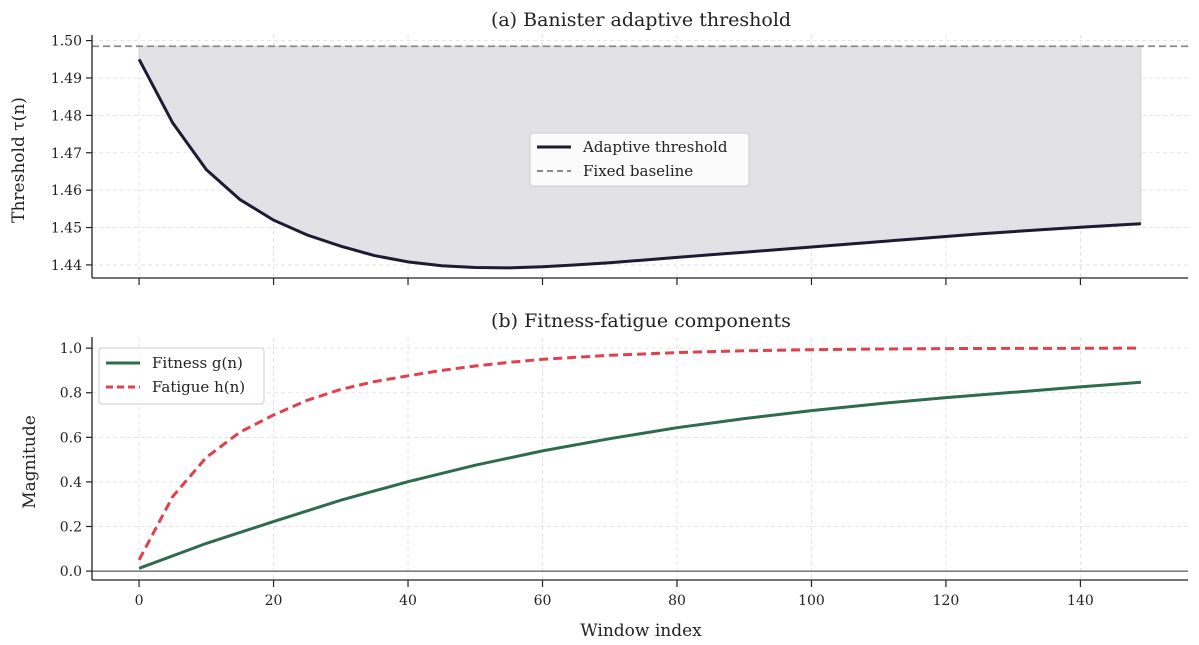 Image resolution: width=1199 pixels, height=645 pixels. Describe the element at coordinates (641, 321) in the screenshot. I see `panel-b-title: (b) Fitness-fatigue components` at that location.